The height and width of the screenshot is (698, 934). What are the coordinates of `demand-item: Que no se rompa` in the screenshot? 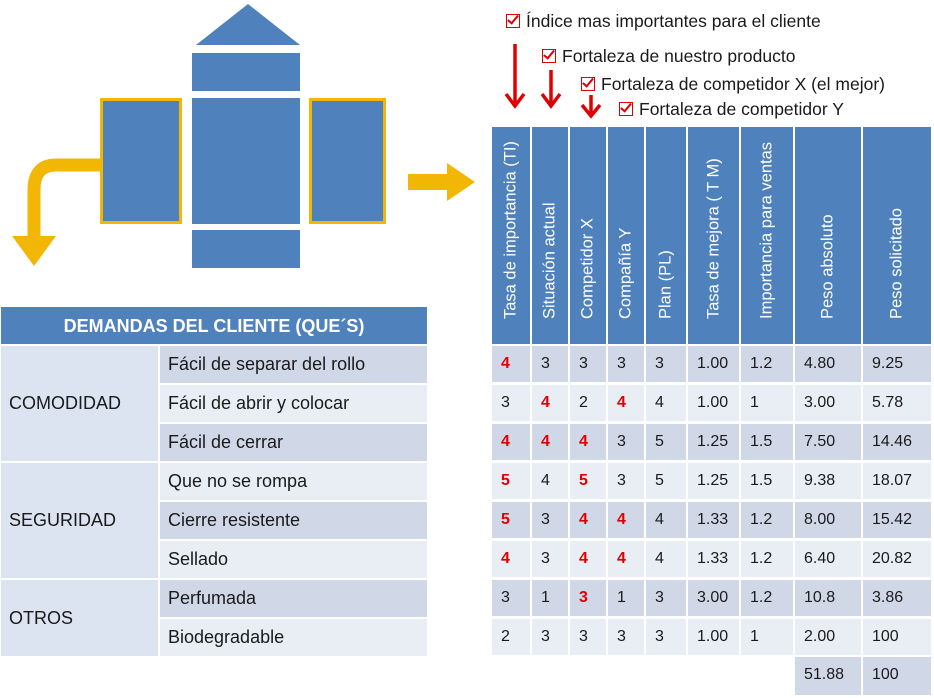 It's located at (293, 481).